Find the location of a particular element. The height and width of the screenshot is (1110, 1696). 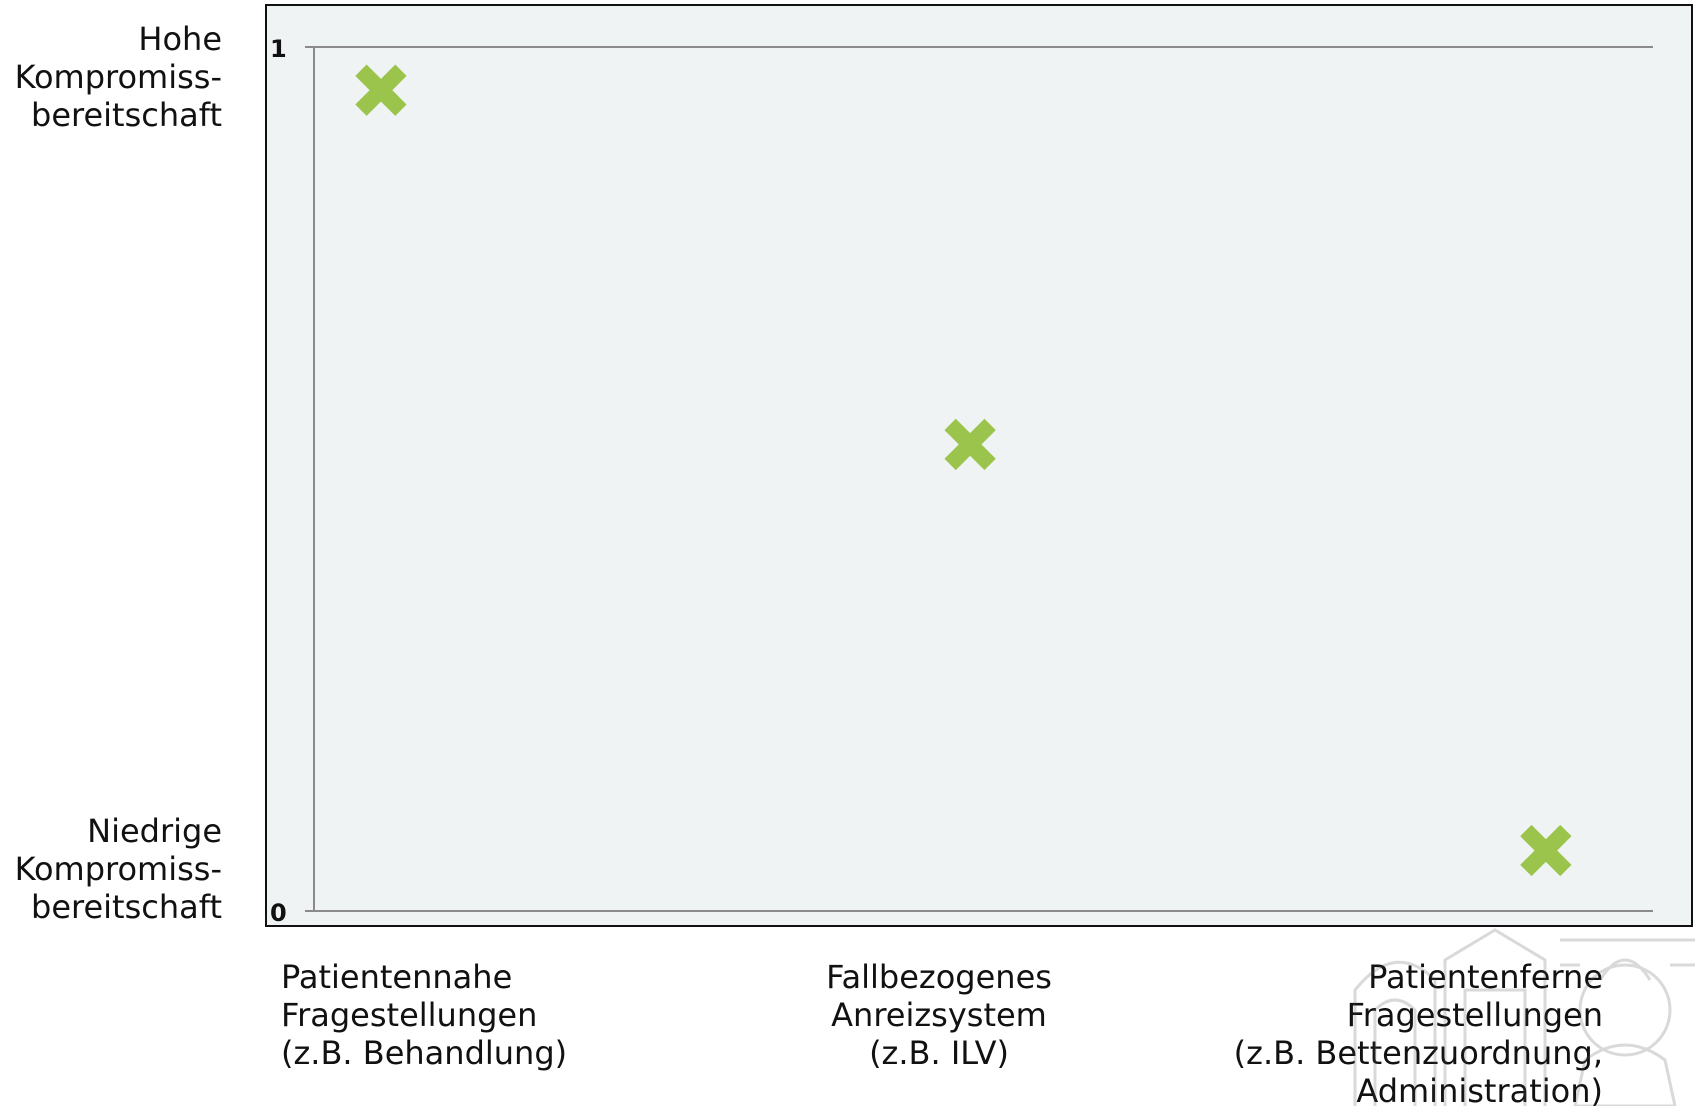

y-tick-label-min: 0 is located at coordinates (278, 913).